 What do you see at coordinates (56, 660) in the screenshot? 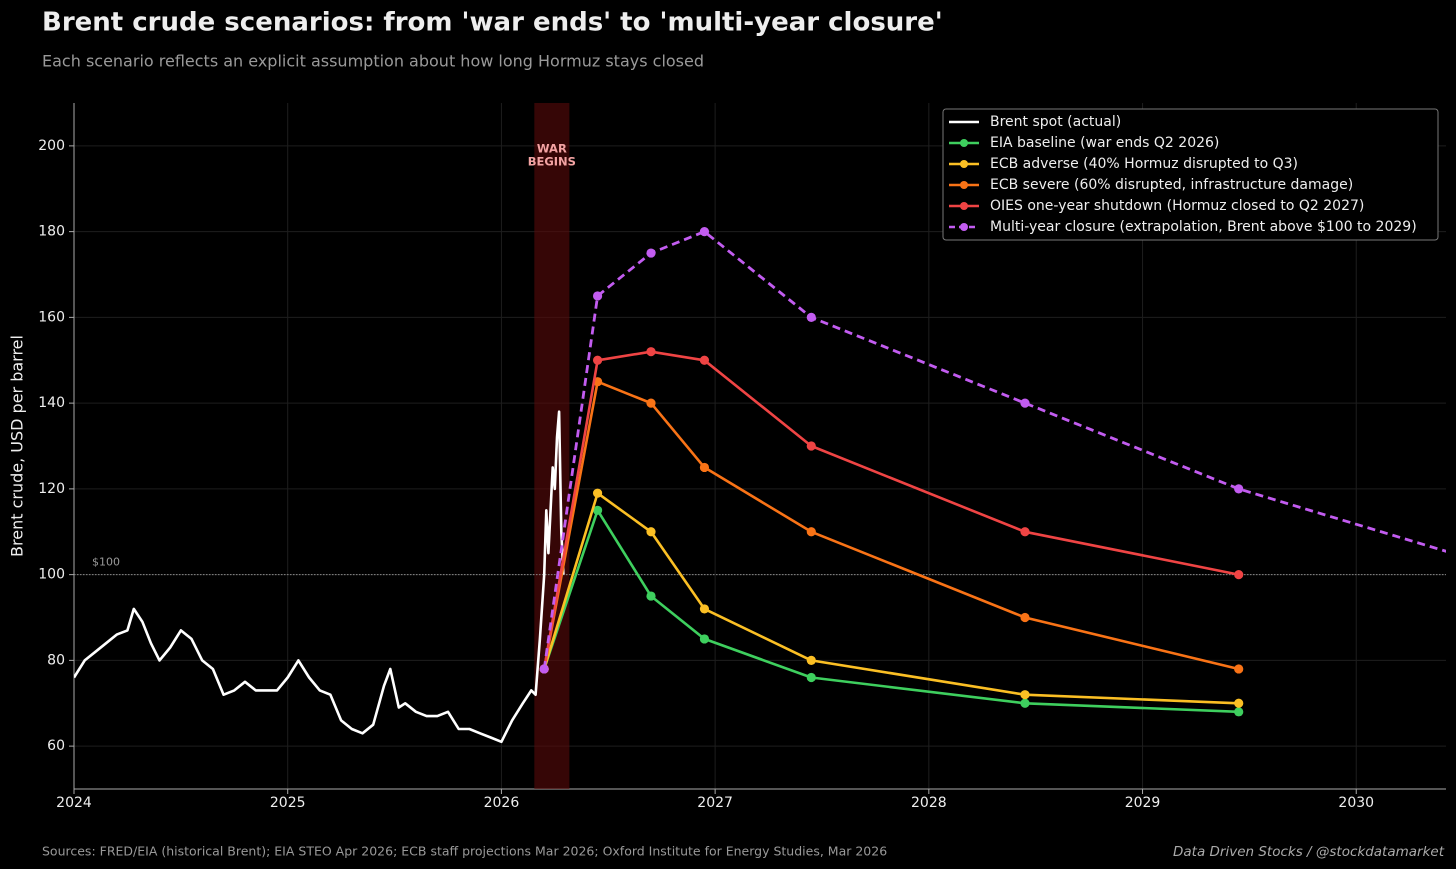
I see `y-tick-label: 80` at bounding box center [56, 660].